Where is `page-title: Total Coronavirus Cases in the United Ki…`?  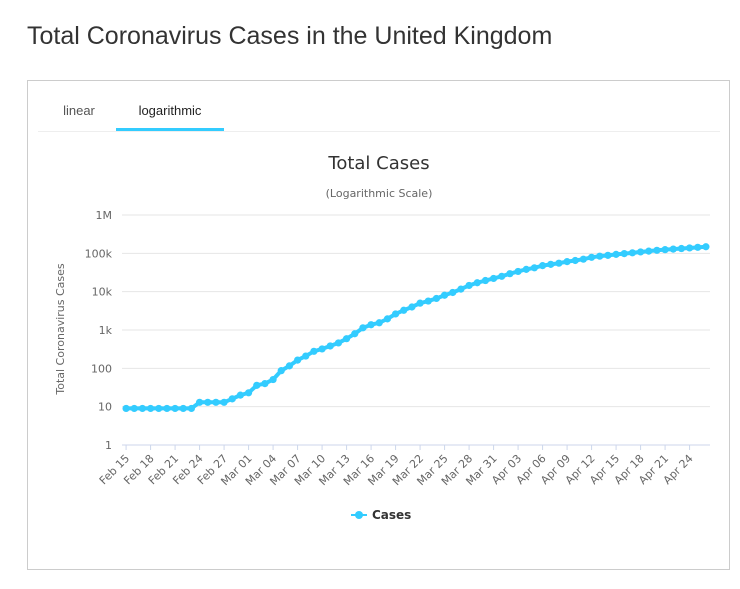
page-title: Total Coronavirus Cases in the United Ki… is located at coordinates (290, 36).